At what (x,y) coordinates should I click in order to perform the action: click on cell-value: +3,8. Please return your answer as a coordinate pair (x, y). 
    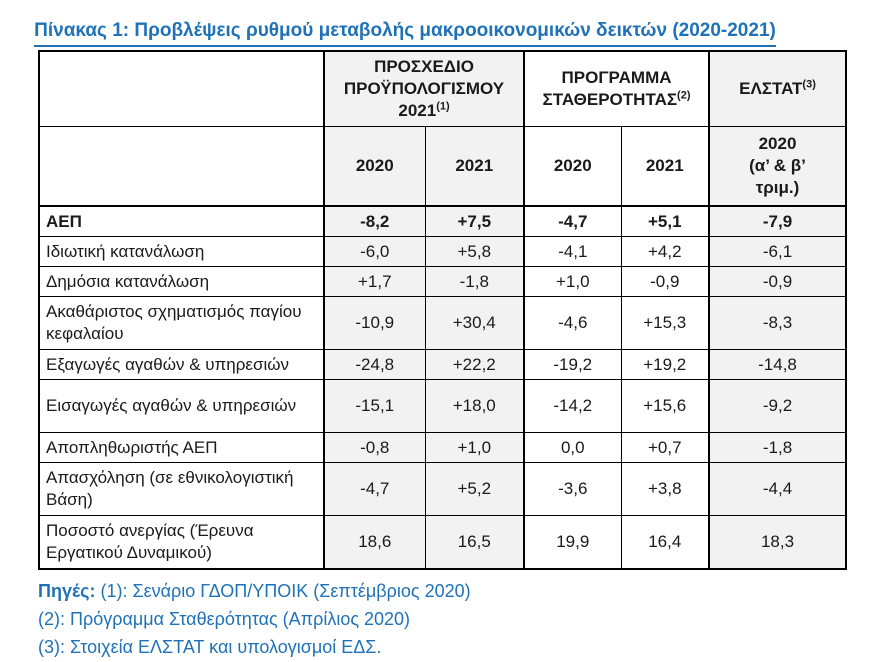
    Looking at the image, I should click on (665, 489).